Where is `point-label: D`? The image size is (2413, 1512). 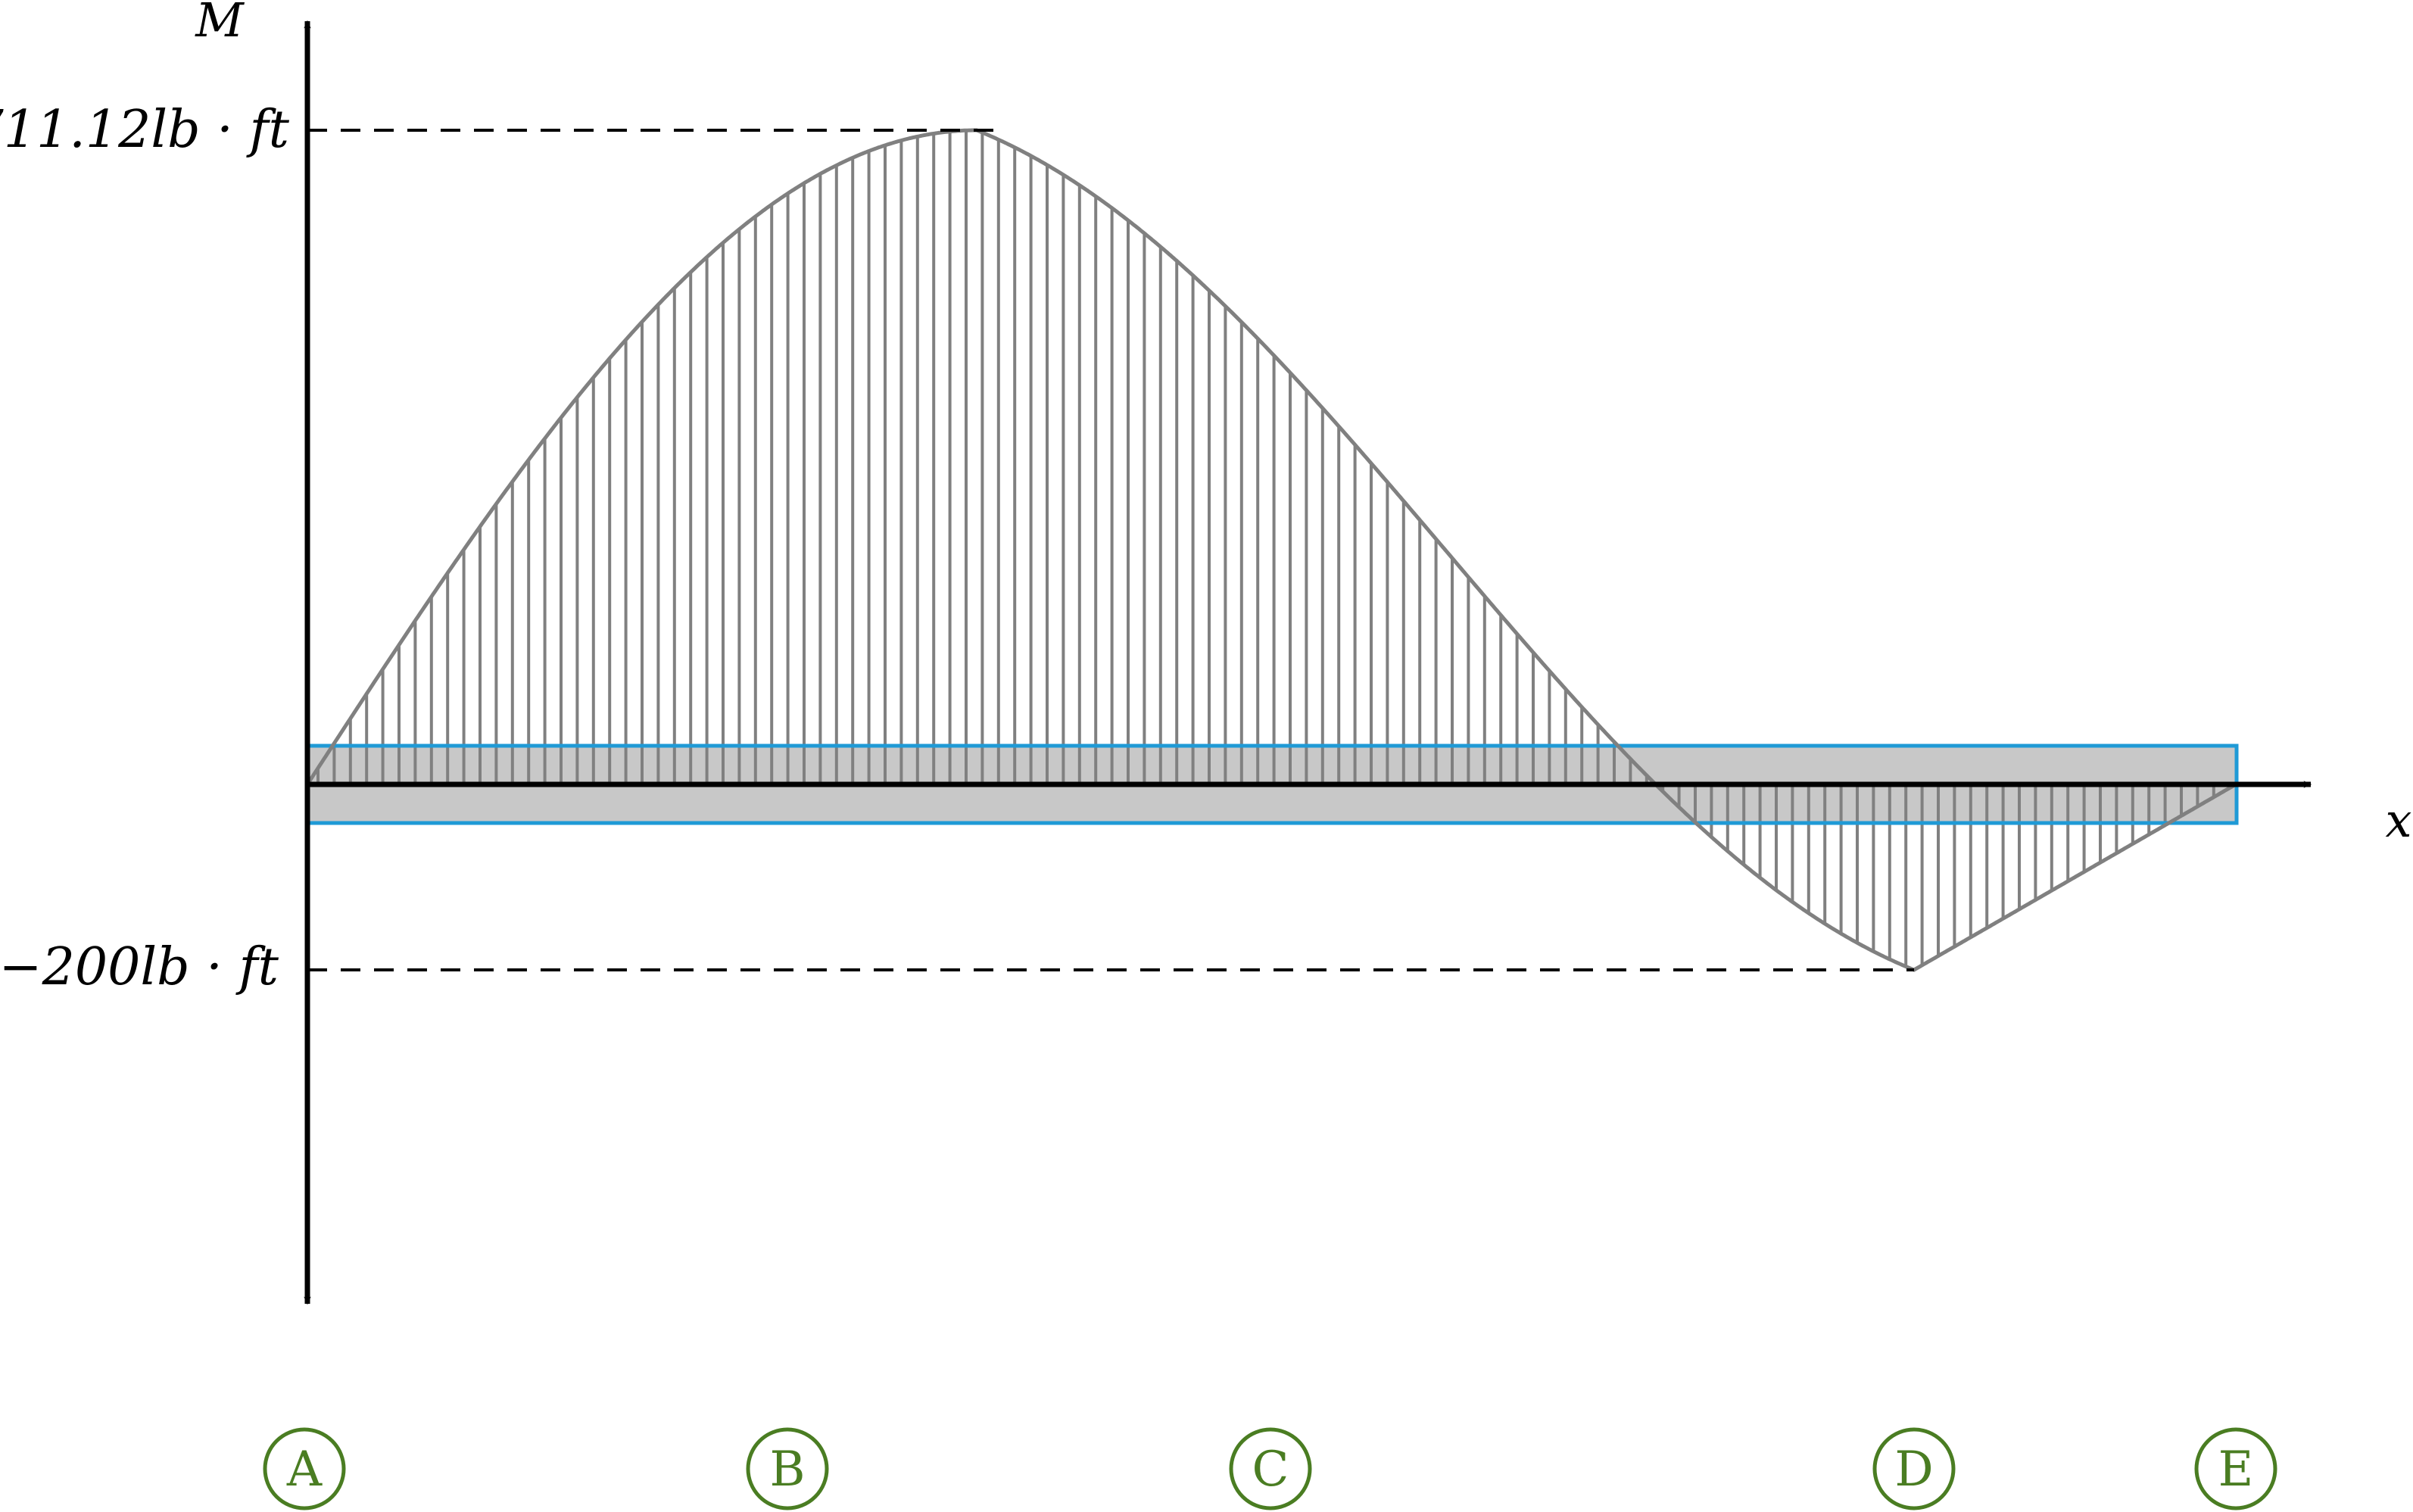 point-label: D is located at coordinates (1913, 1470).